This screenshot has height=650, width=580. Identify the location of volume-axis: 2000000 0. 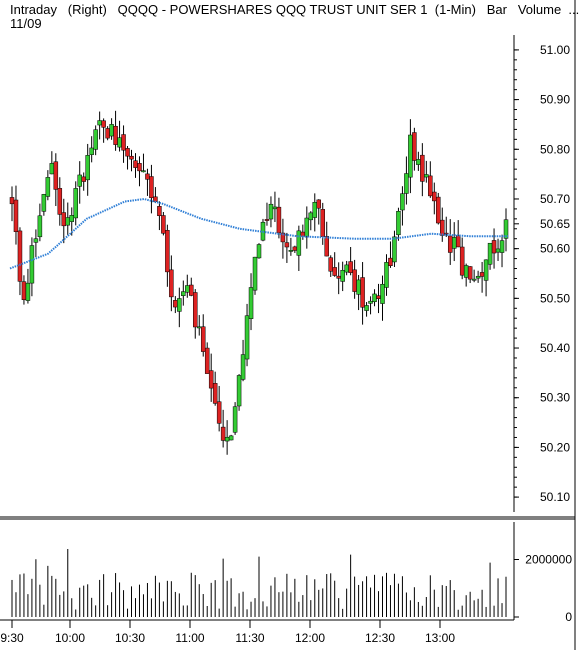
(543, 588).